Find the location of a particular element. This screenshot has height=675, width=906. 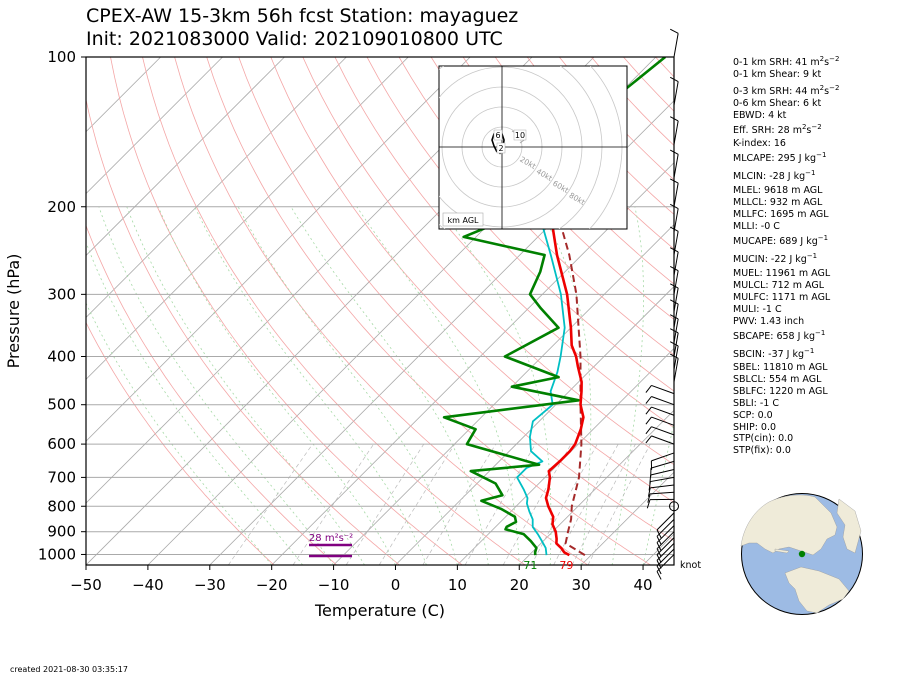

index-row: MLCAPE: 295 J kg−1 is located at coordinates (780, 158).